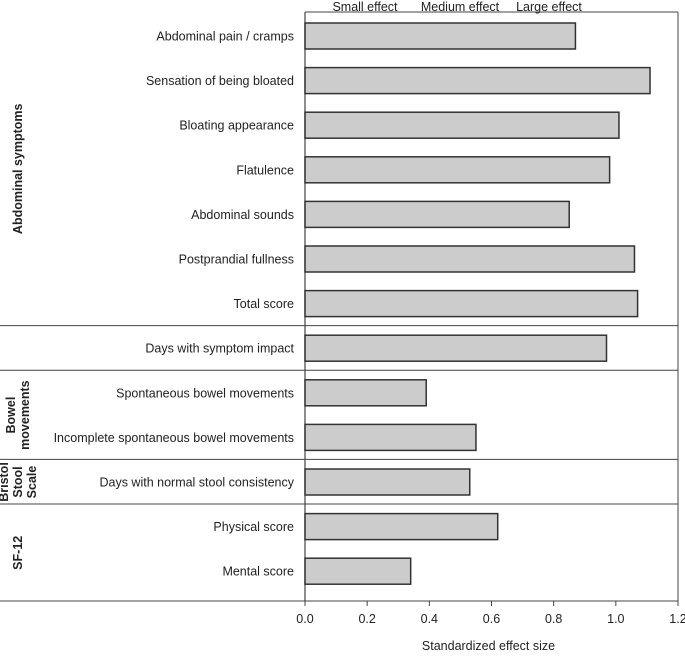 The height and width of the screenshot is (656, 685). Describe the element at coordinates (677, 619) in the screenshot. I see `x-tick-label: 1.2` at that location.